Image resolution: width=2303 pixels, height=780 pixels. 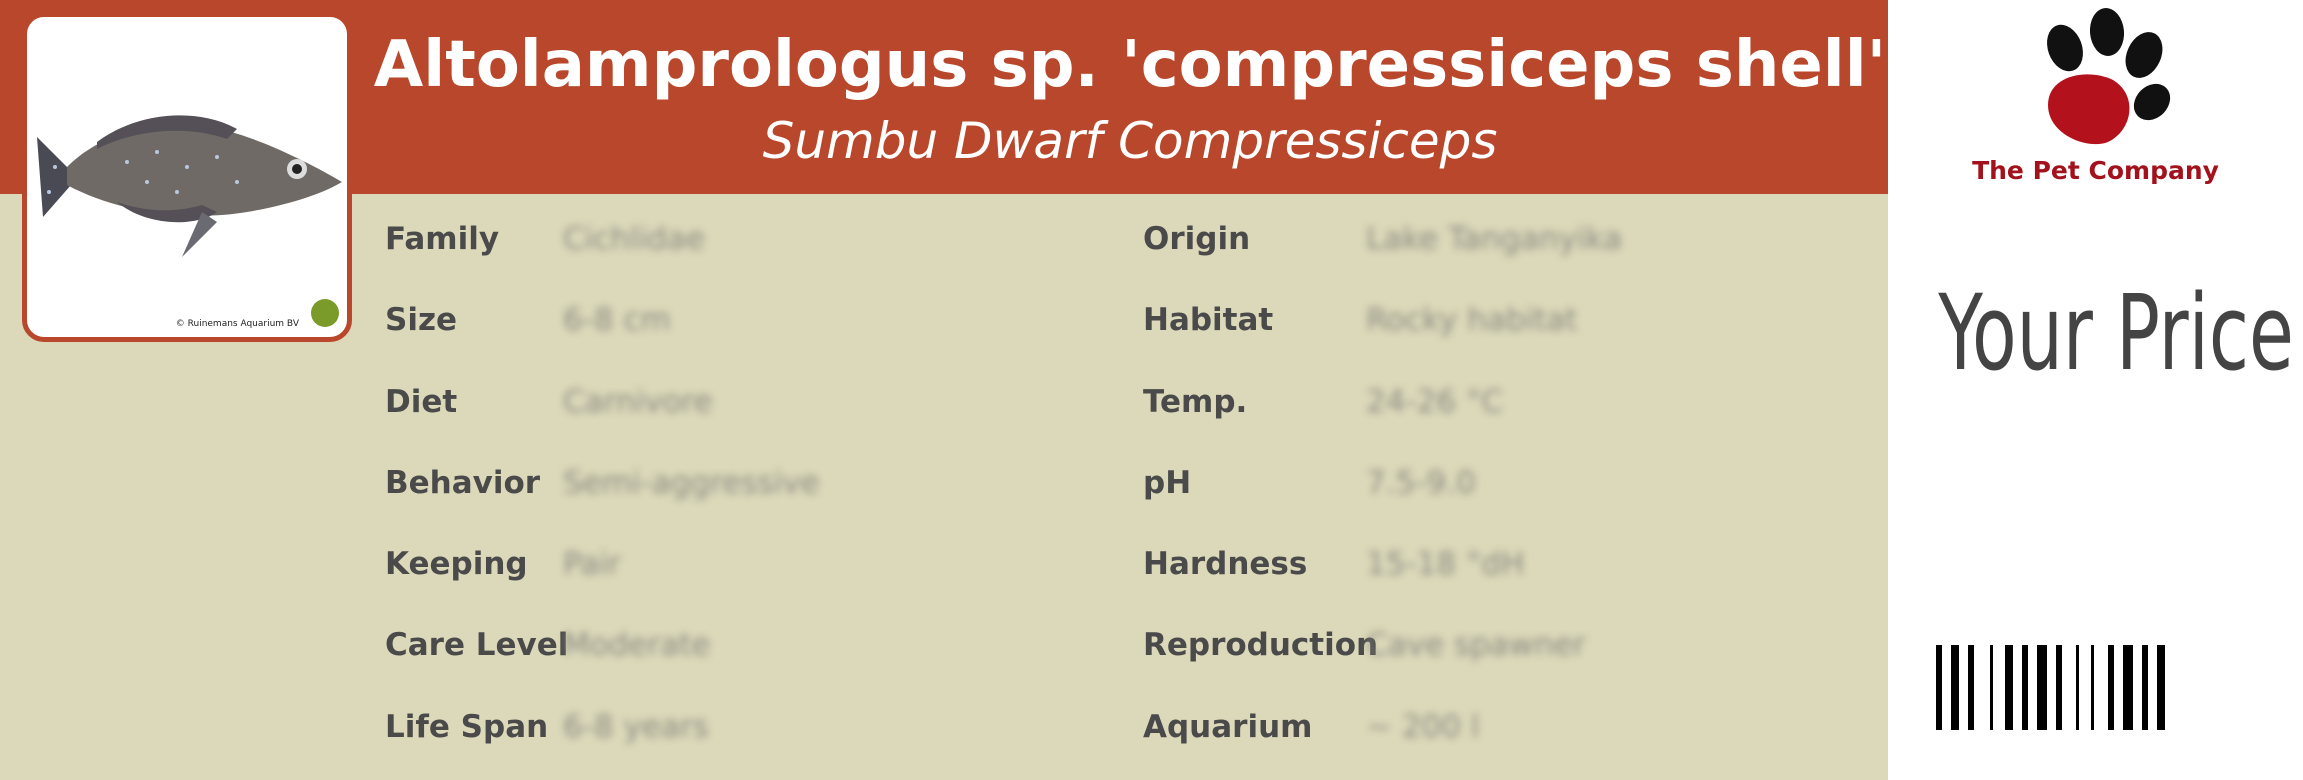 I want to click on detail-label: Aquarium, so click(x=1228, y=727).